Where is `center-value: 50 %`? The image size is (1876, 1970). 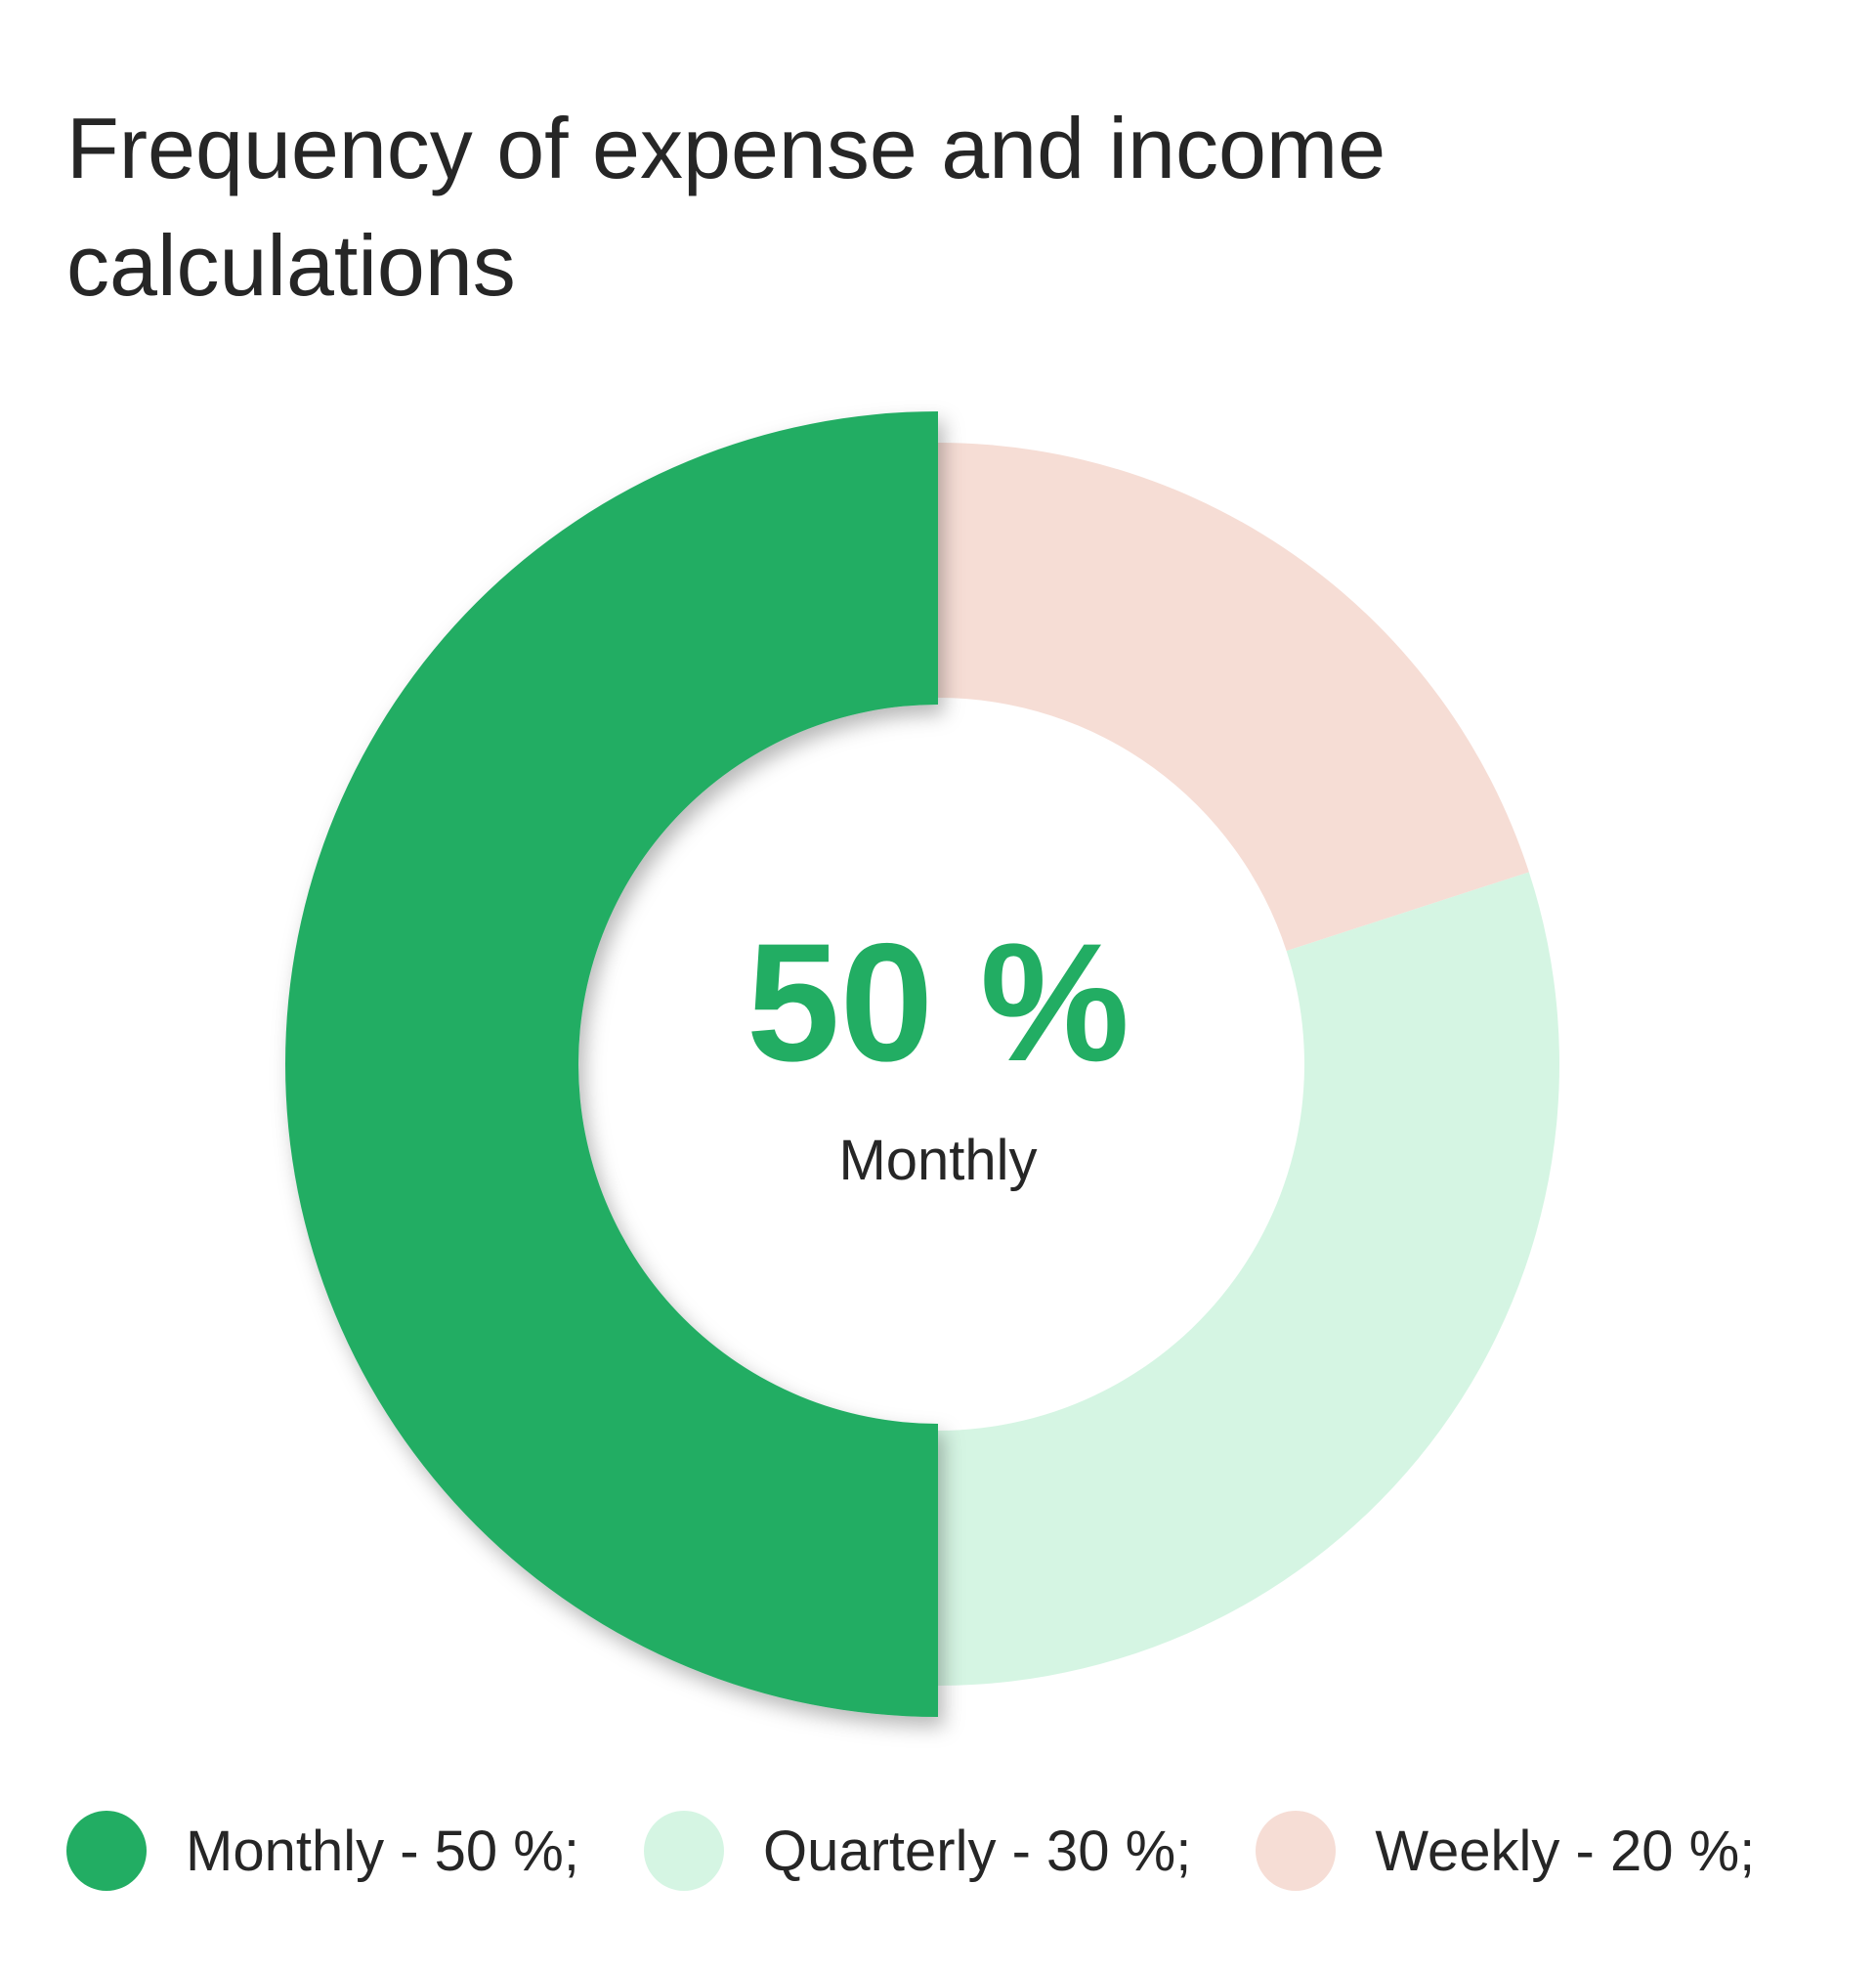 center-value: 50 % is located at coordinates (938, 1003).